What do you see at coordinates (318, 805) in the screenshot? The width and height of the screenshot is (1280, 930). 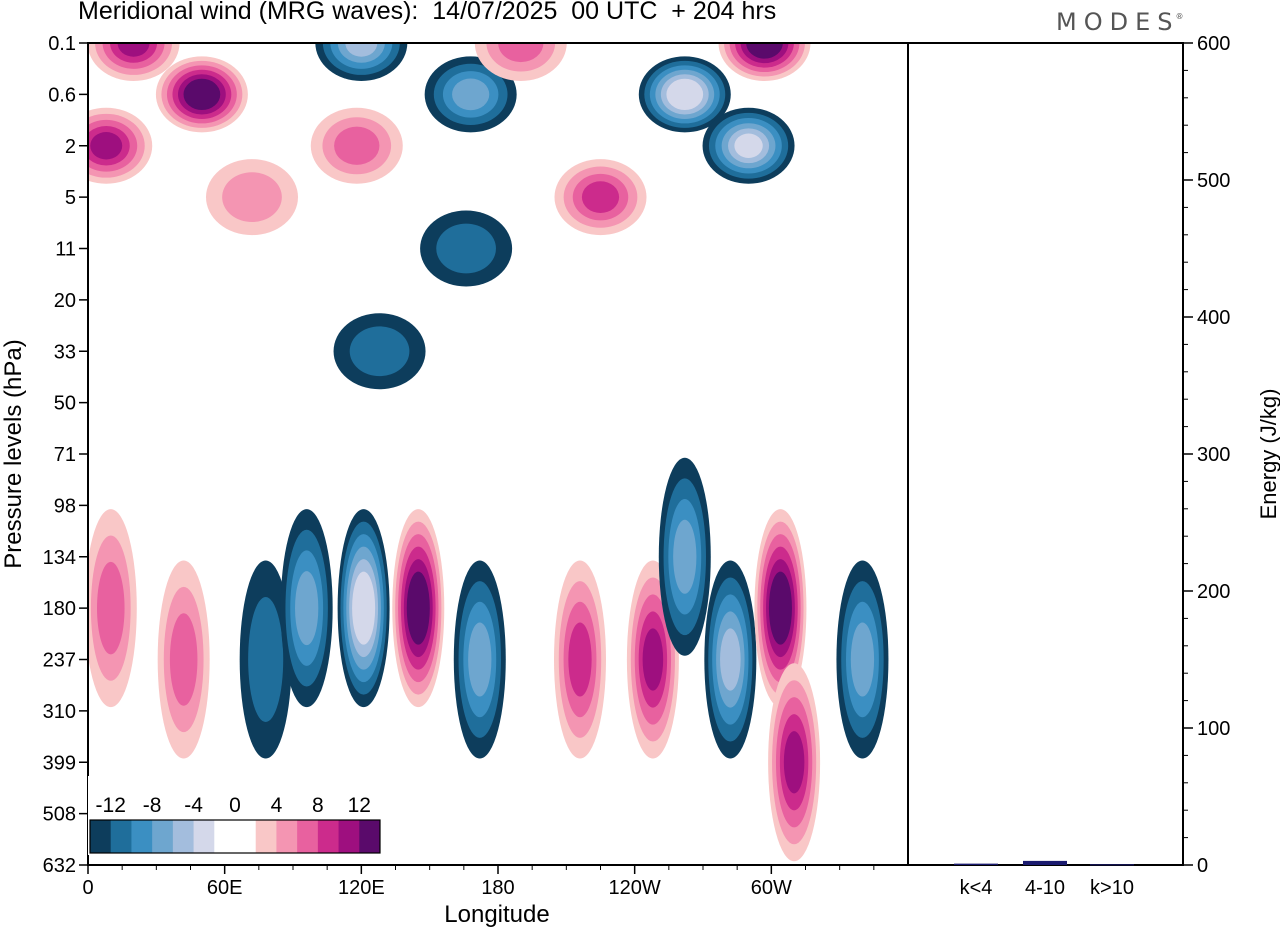 I see `colorbar-label: 8` at bounding box center [318, 805].